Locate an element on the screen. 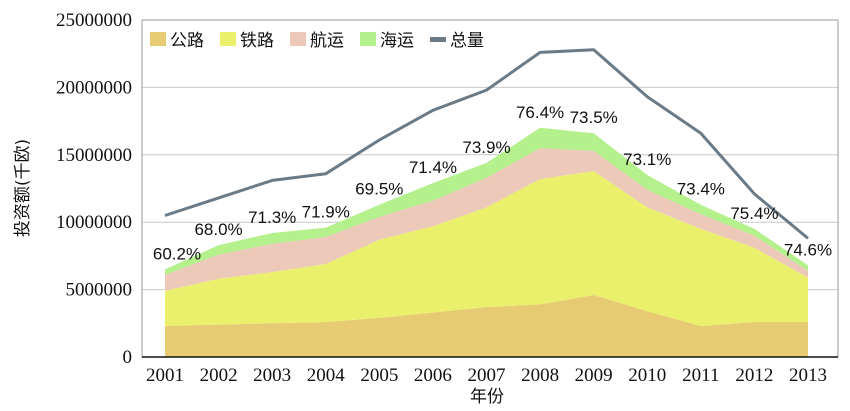 The width and height of the screenshot is (850, 411). legend-label-4: 总量 is located at coordinates (467, 41).